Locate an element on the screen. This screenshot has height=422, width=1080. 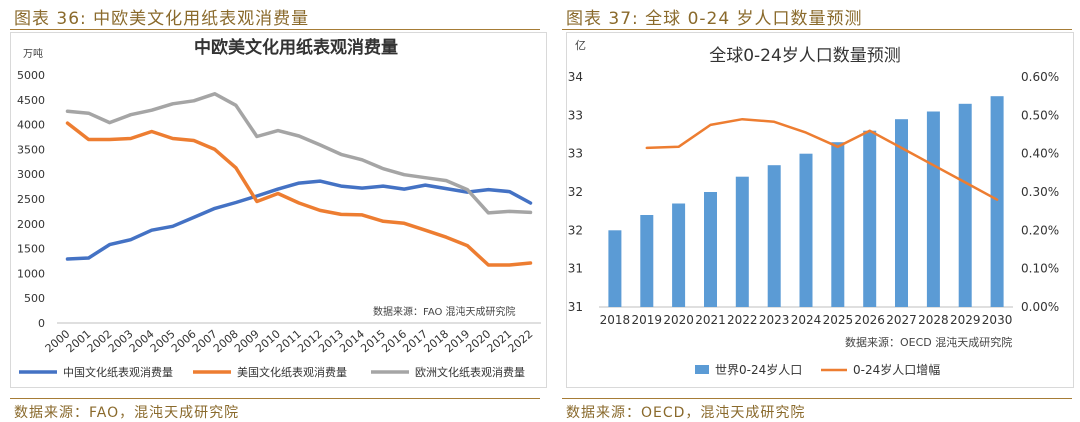
y-tick-label: 5000 is located at coordinates (31, 75).